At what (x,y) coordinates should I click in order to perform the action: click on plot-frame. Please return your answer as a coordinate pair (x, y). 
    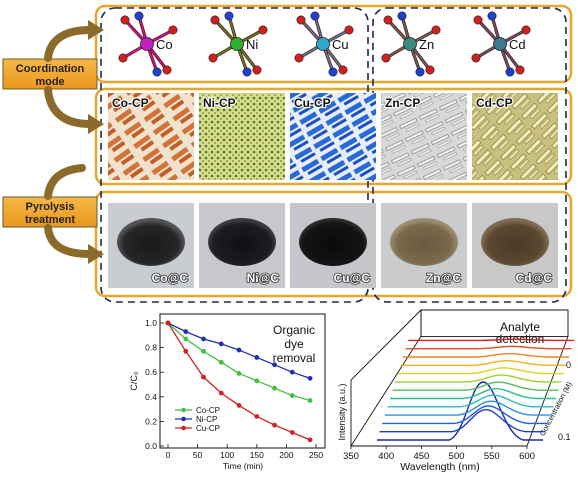
    Looking at the image, I should click on (242, 381).